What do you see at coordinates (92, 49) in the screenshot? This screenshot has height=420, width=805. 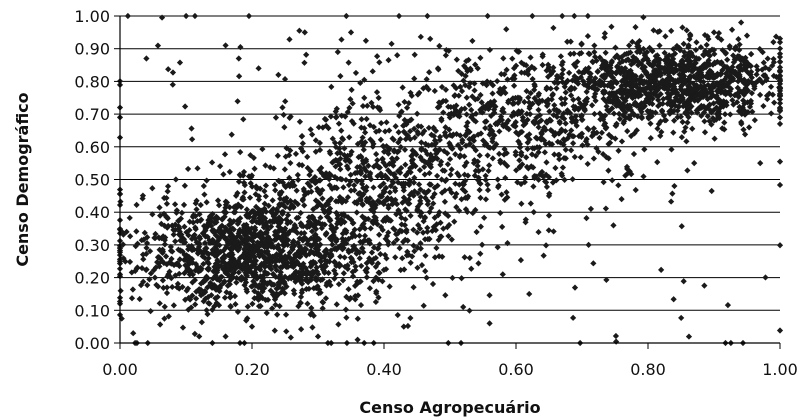 I see `y-tick-label: 0.90` at bounding box center [92, 49].